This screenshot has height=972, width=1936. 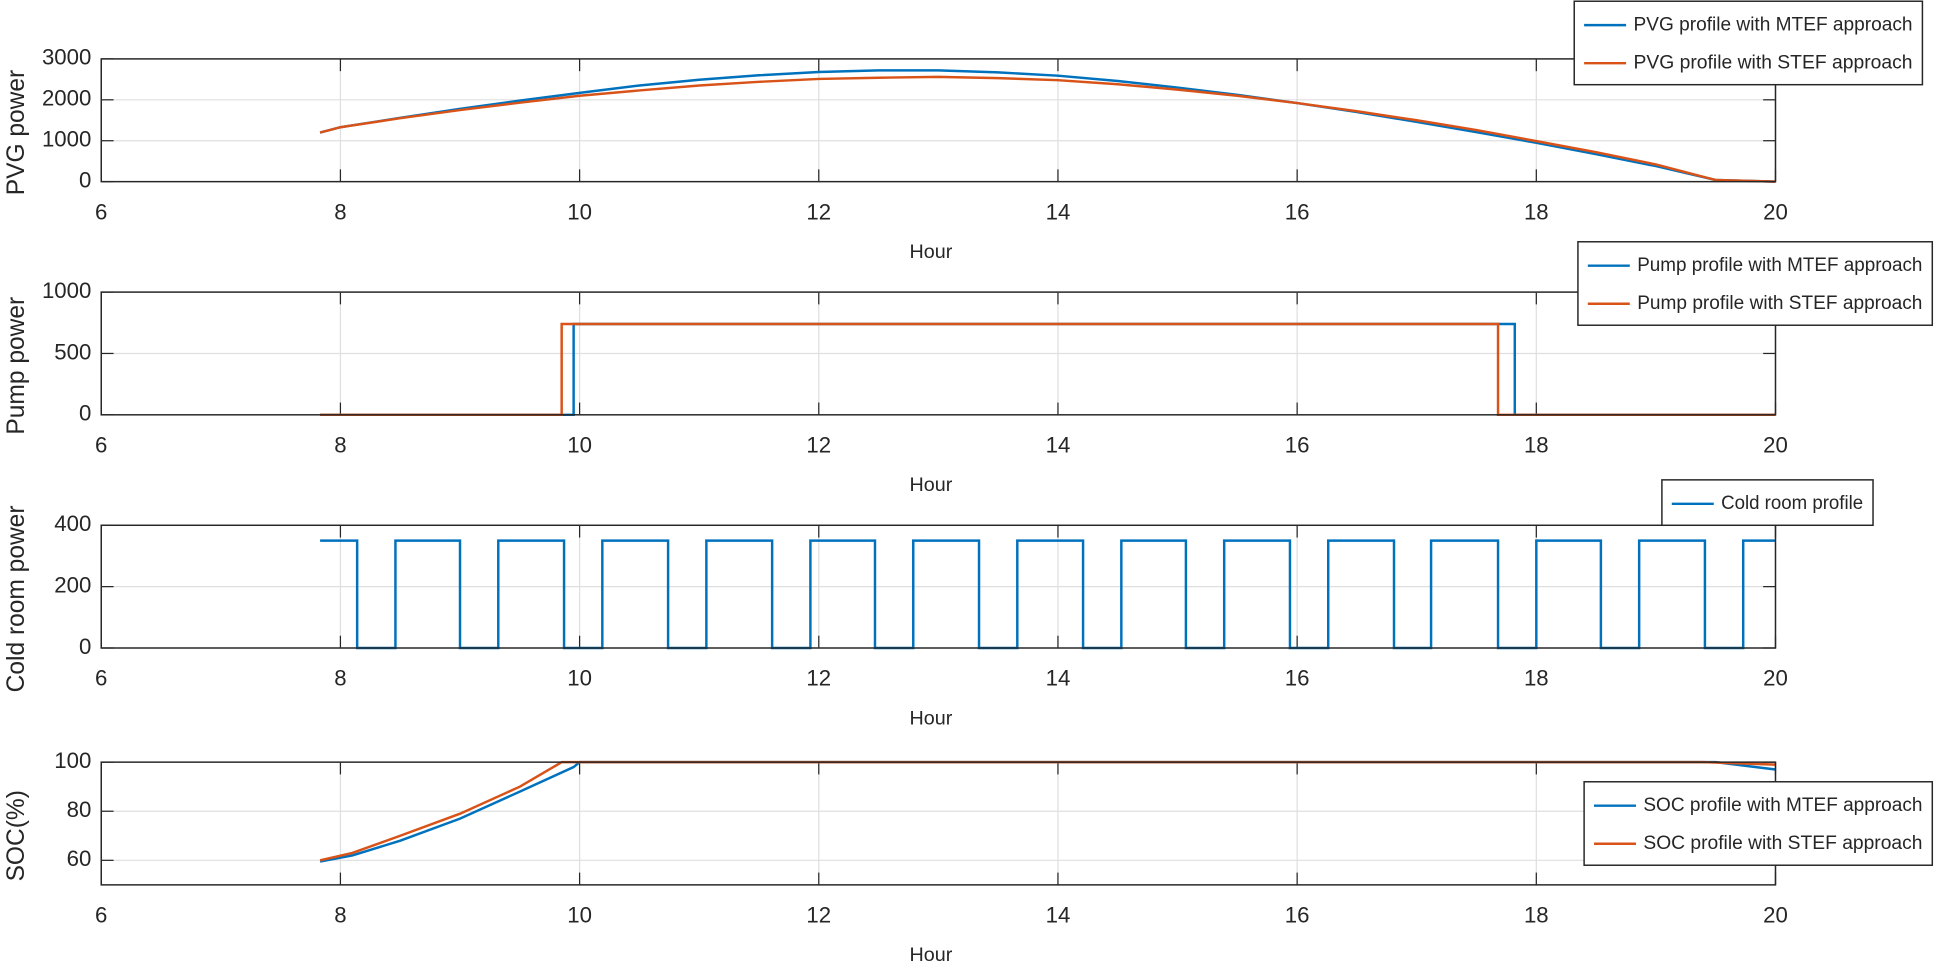 What do you see at coordinates (16, 132) in the screenshot?
I see `y-axis-label: PVG power` at bounding box center [16, 132].